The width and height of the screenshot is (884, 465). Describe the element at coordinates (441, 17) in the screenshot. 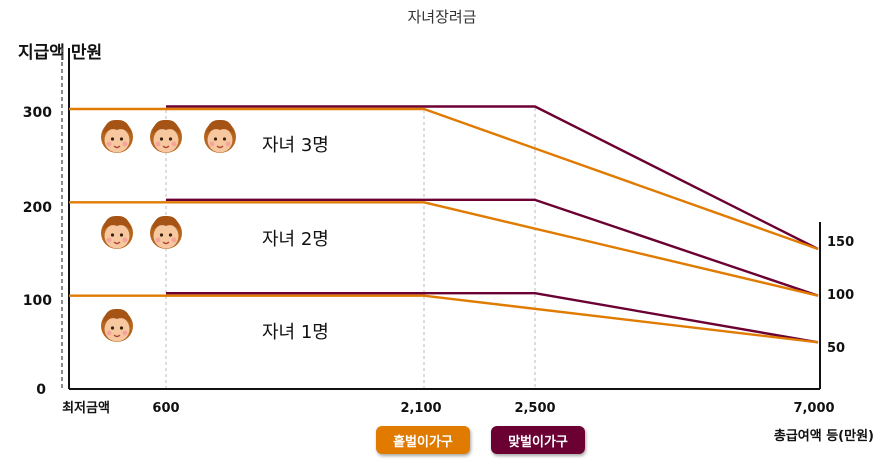

I see `chart-title: 자녀장려금` at that location.